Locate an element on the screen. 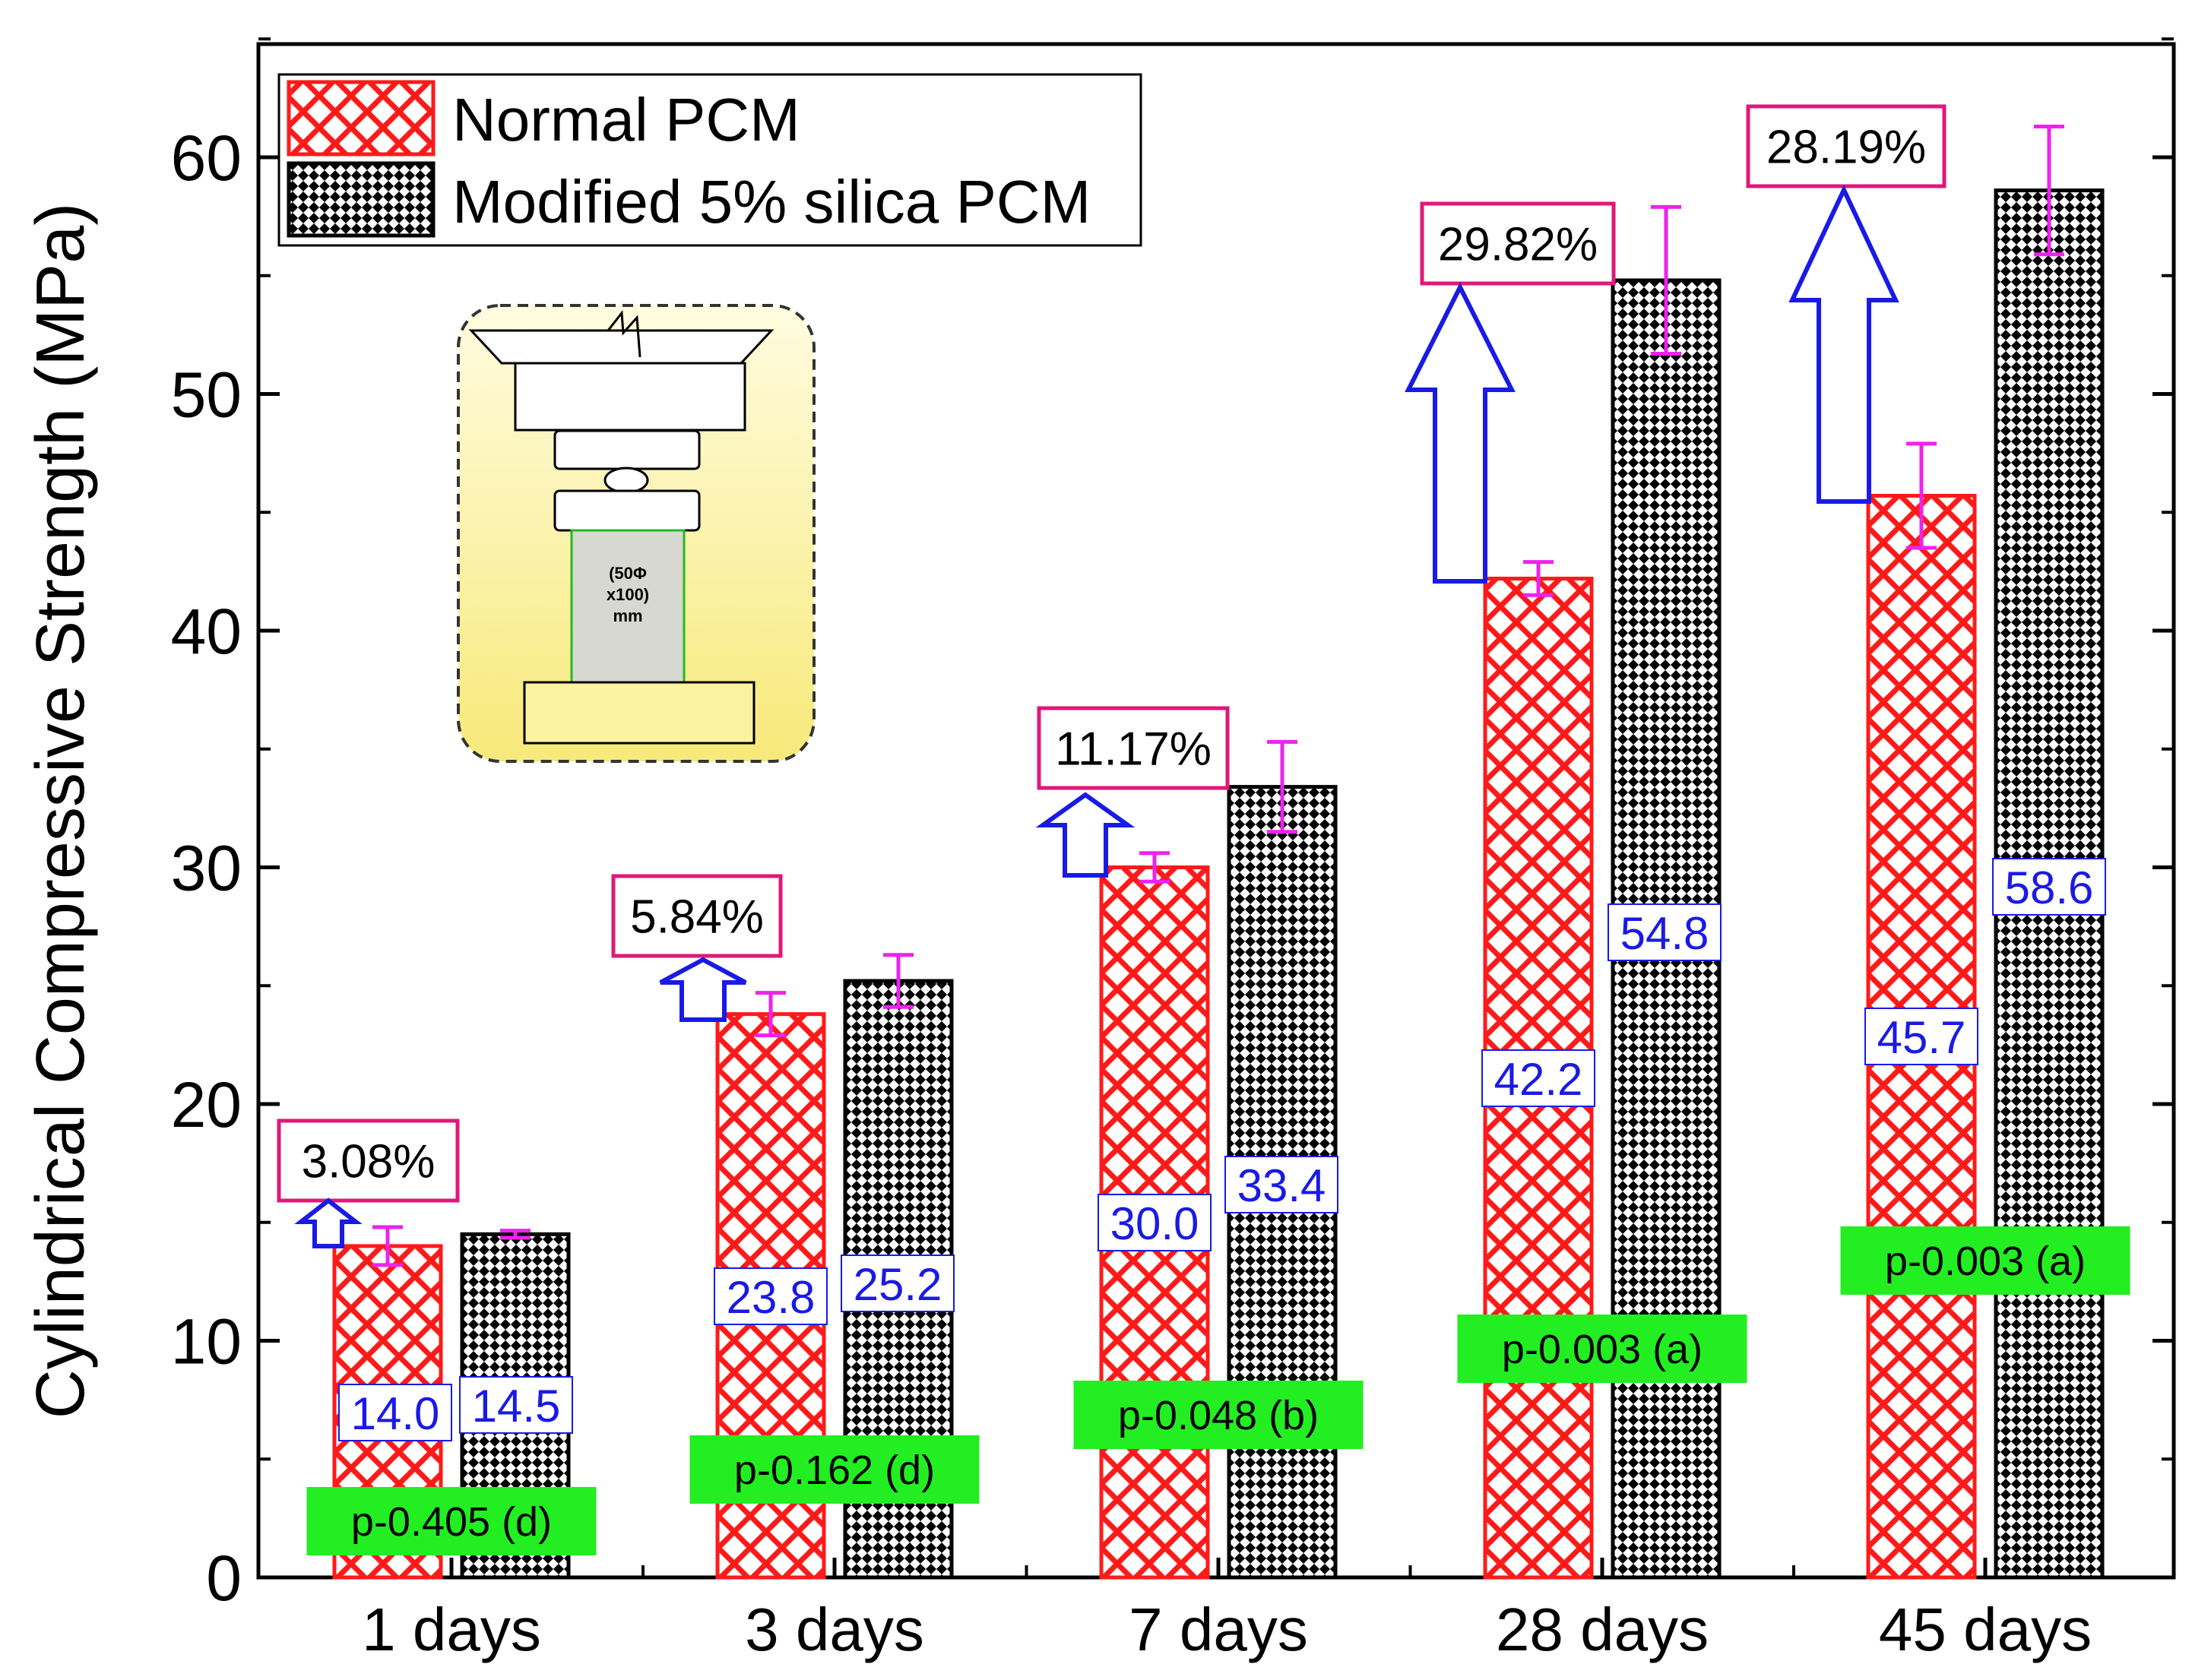 Image resolution: width=2192 pixels, height=1680 pixels. y-tick-label: 10 is located at coordinates (206, 1342).